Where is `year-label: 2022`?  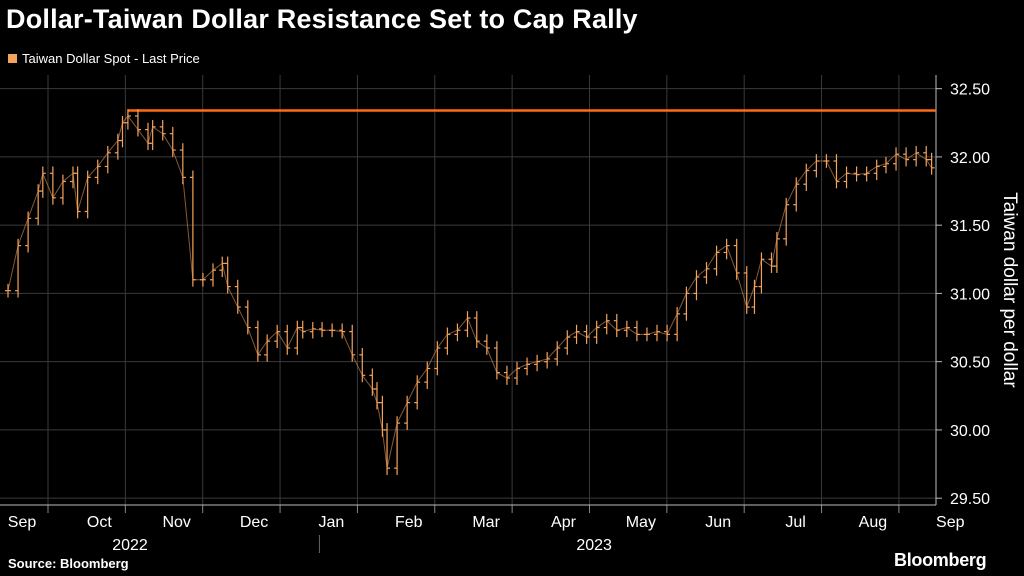 year-label: 2022 is located at coordinates (130, 545).